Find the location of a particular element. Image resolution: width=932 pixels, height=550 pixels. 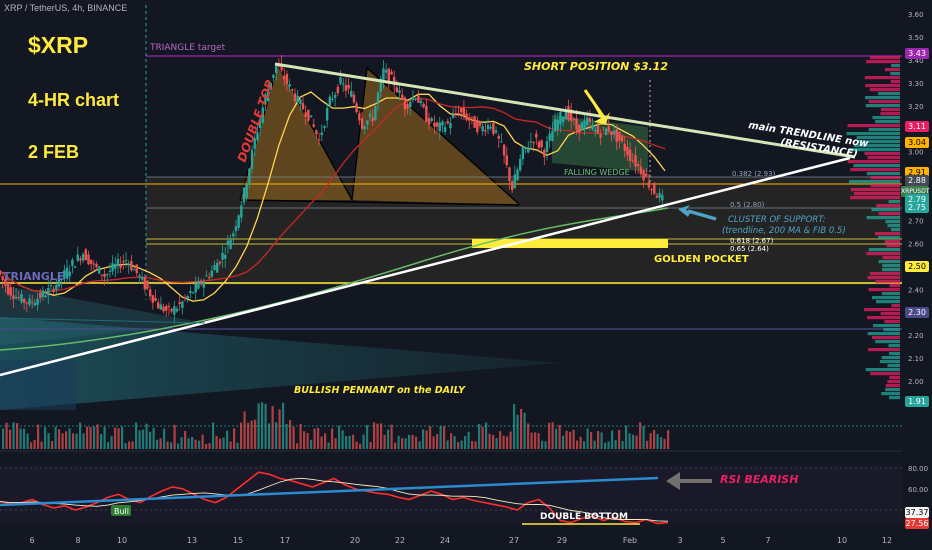

price-axis-label: 2.00 is located at coordinates (916, 382).